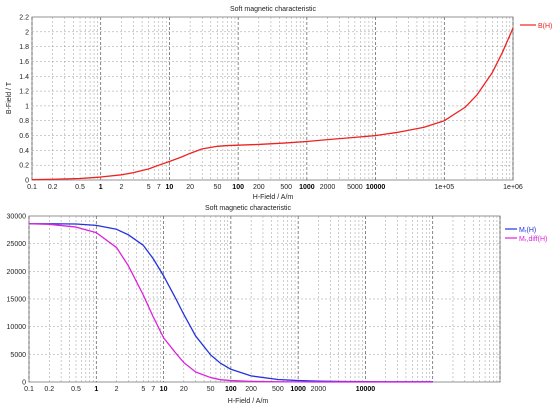 The height and width of the screenshot is (407, 560). I want to click on y-tick-label: 2, so click(27, 32).